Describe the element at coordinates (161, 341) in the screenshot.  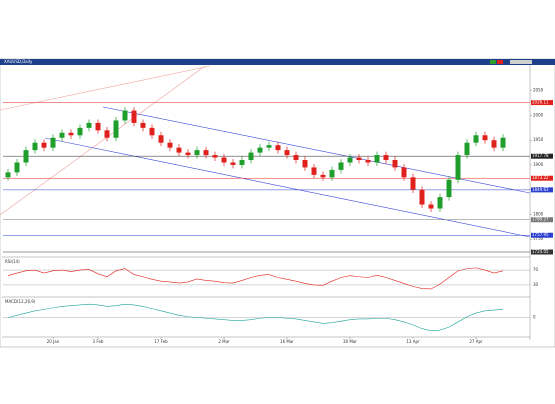
I see `x-tick-label: 17 Feb` at that location.